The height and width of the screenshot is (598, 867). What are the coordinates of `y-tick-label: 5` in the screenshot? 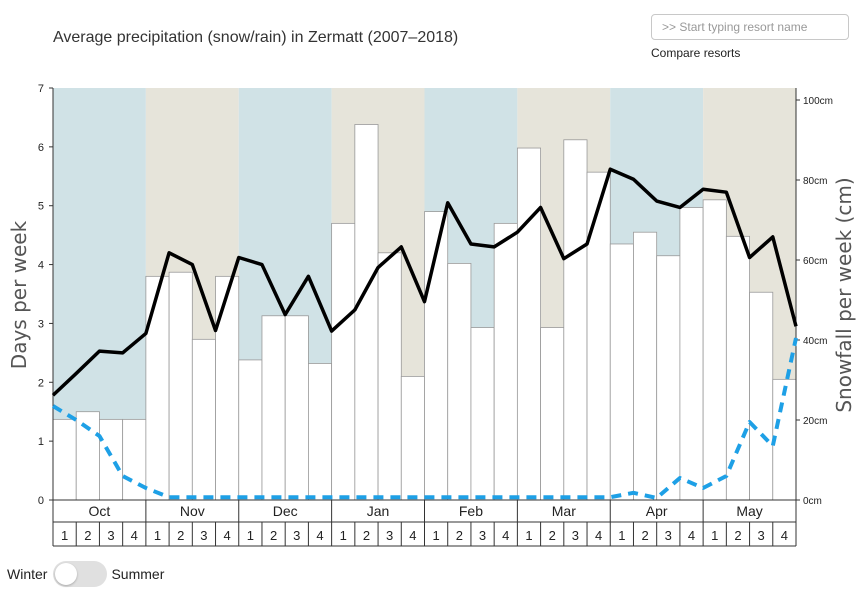 It's located at (41, 207).